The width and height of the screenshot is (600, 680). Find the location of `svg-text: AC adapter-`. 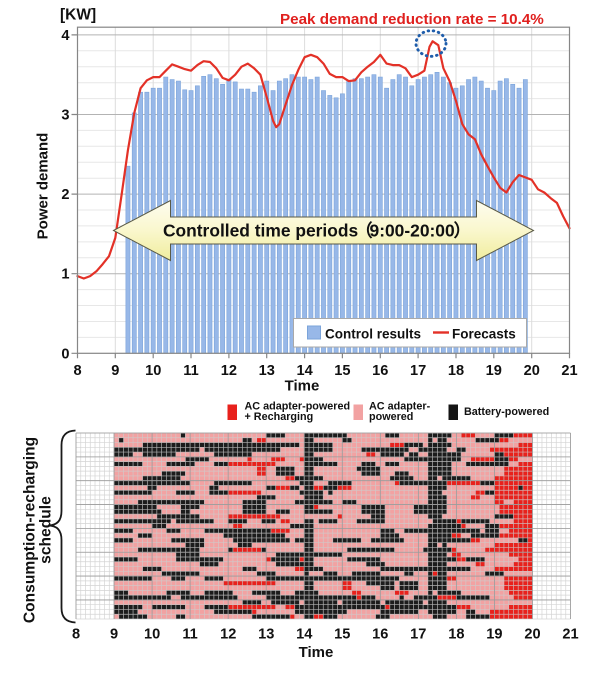

svg-text: AC adapter- is located at coordinates (400, 407).